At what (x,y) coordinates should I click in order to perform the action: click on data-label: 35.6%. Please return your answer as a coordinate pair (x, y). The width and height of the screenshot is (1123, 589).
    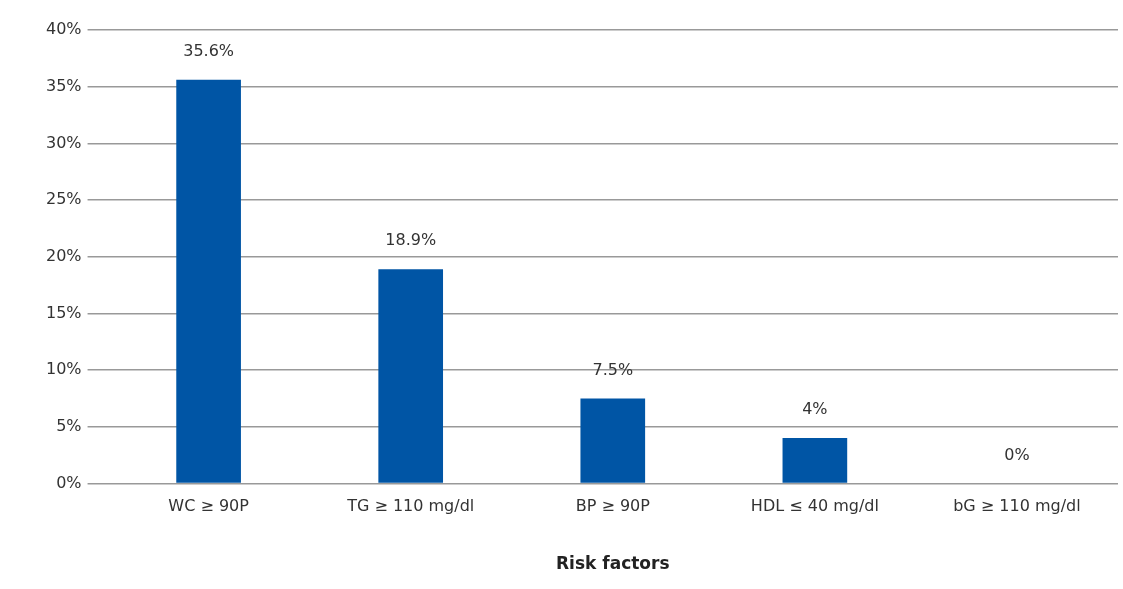
    Looking at the image, I should click on (209, 51).